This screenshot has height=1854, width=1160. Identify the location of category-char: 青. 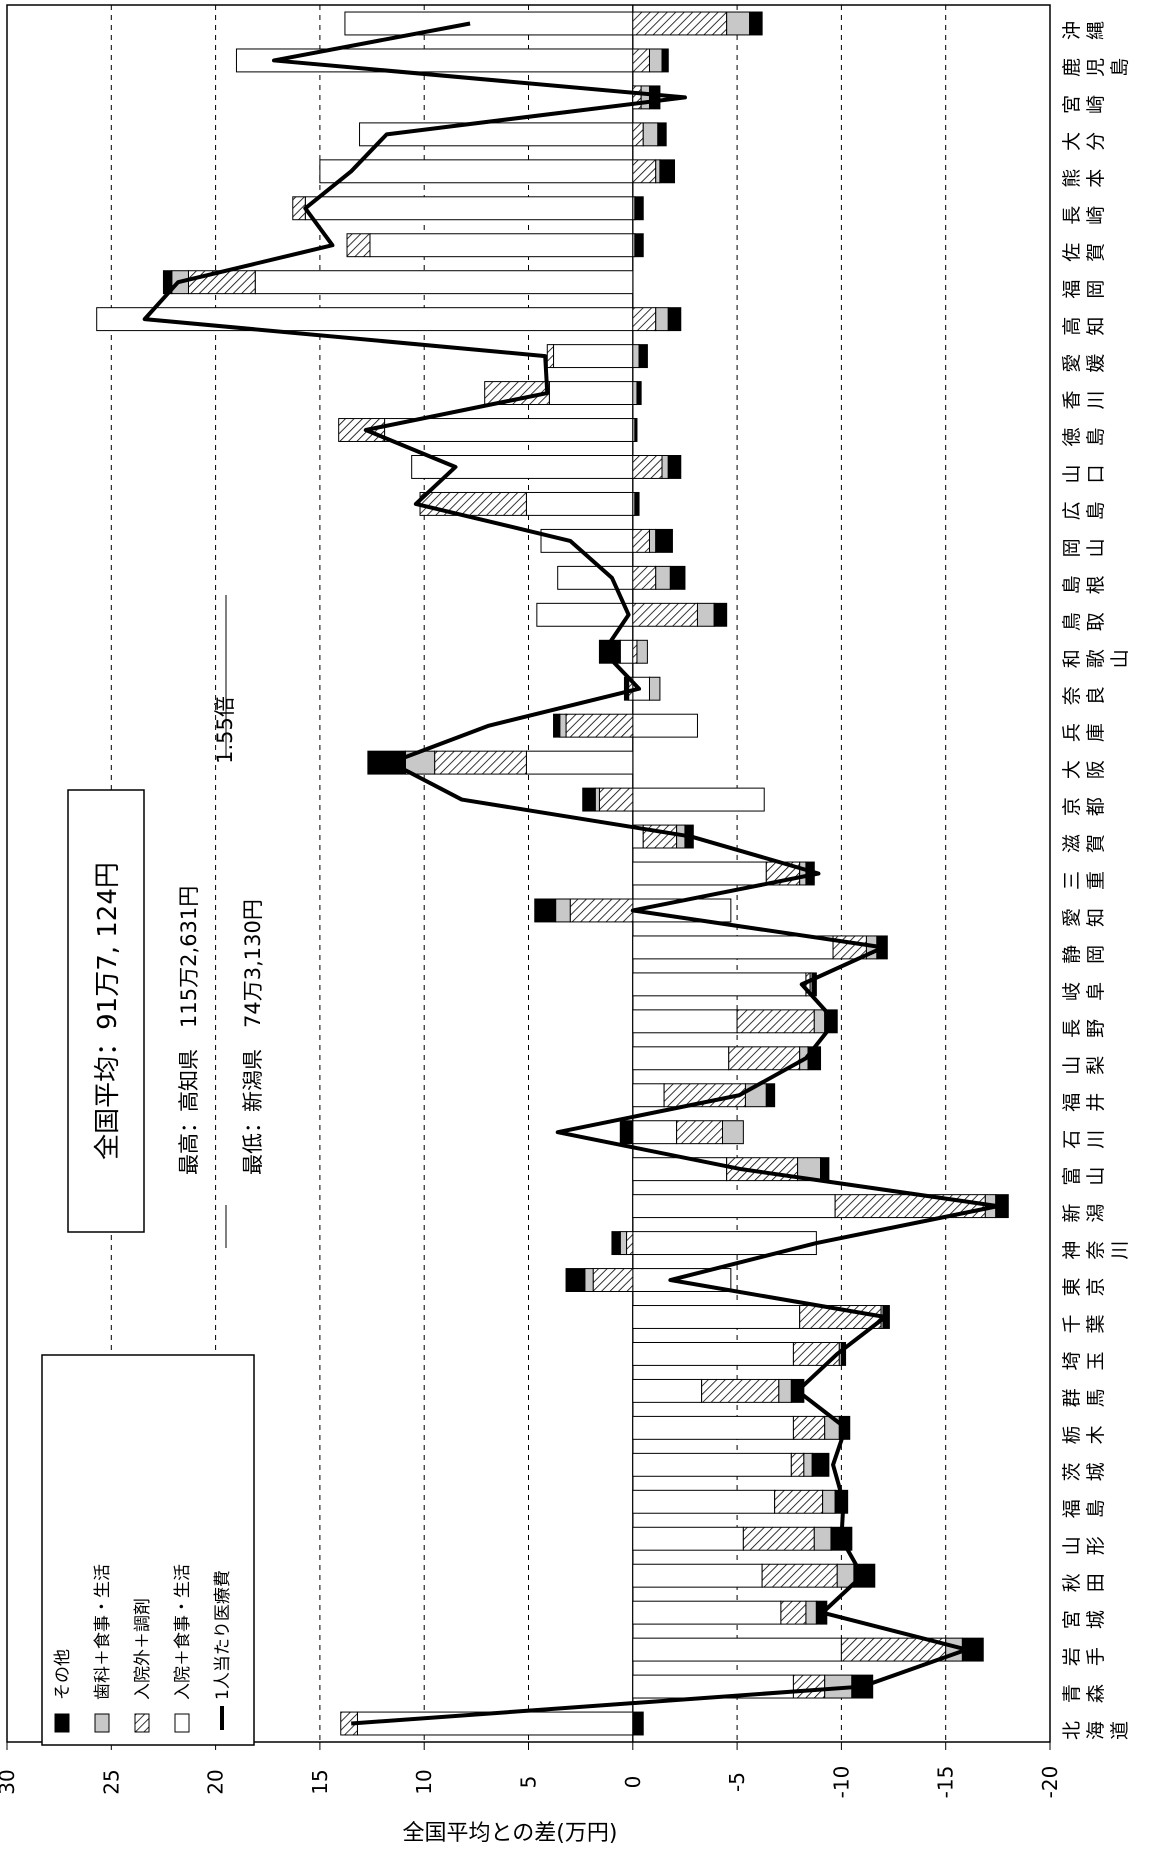
(1072, 1693).